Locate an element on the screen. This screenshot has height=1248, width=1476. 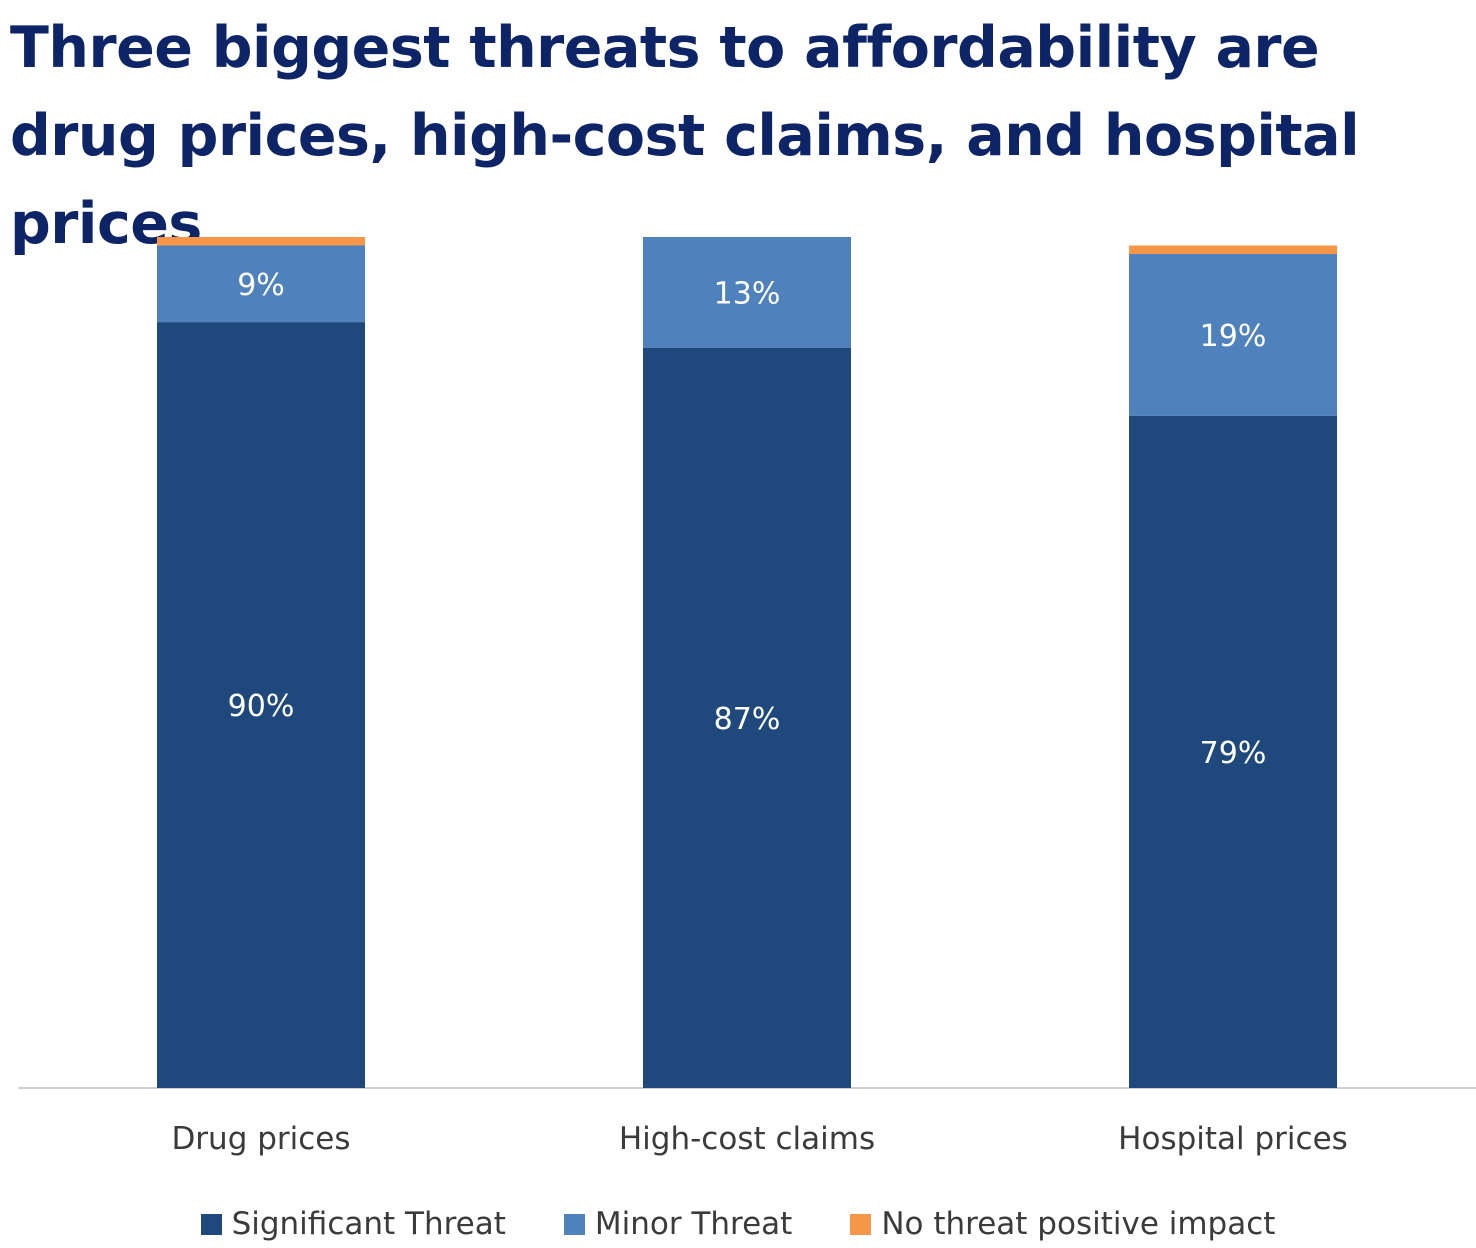
data-label-minor-threat-hospital-prices: 19% is located at coordinates (1233, 336).